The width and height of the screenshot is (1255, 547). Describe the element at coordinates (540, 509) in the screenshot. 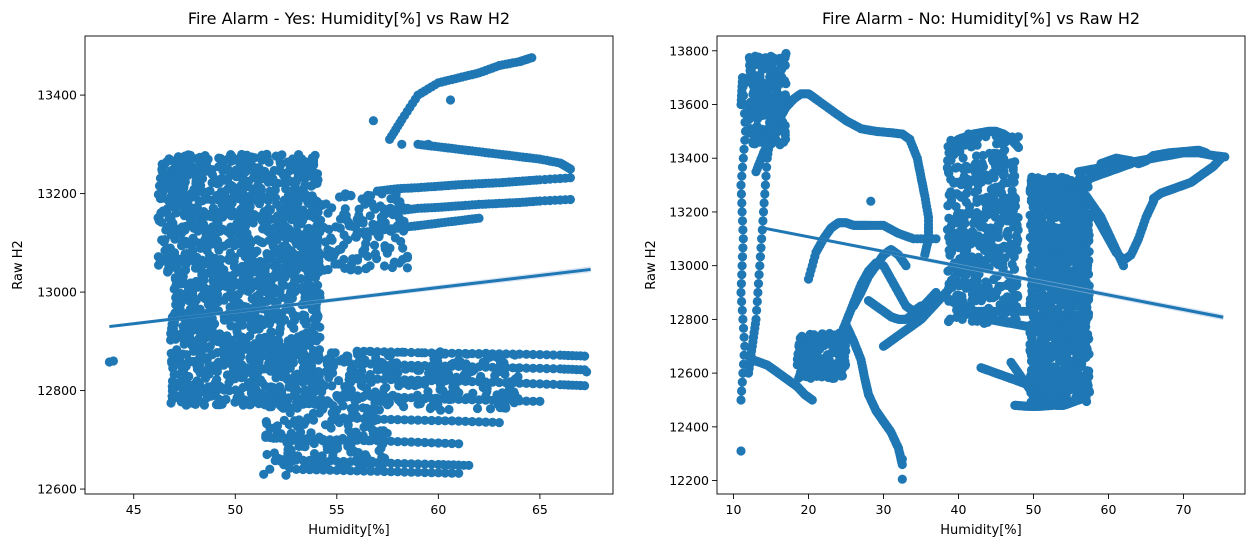

I see `x-tick-label: 65` at that location.